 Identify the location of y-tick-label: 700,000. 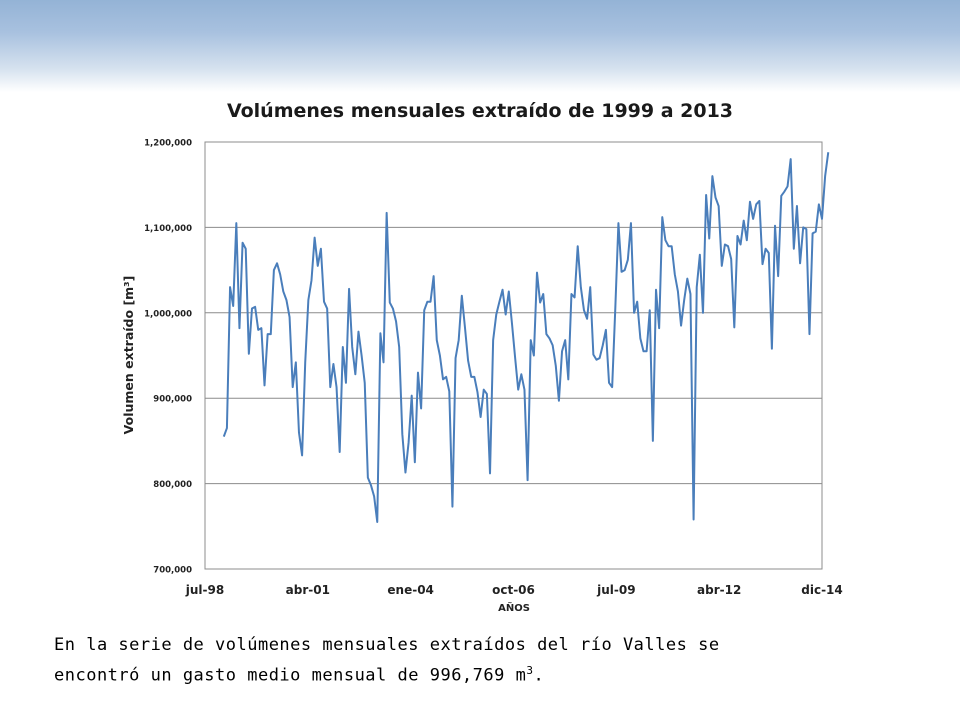
(172, 571).